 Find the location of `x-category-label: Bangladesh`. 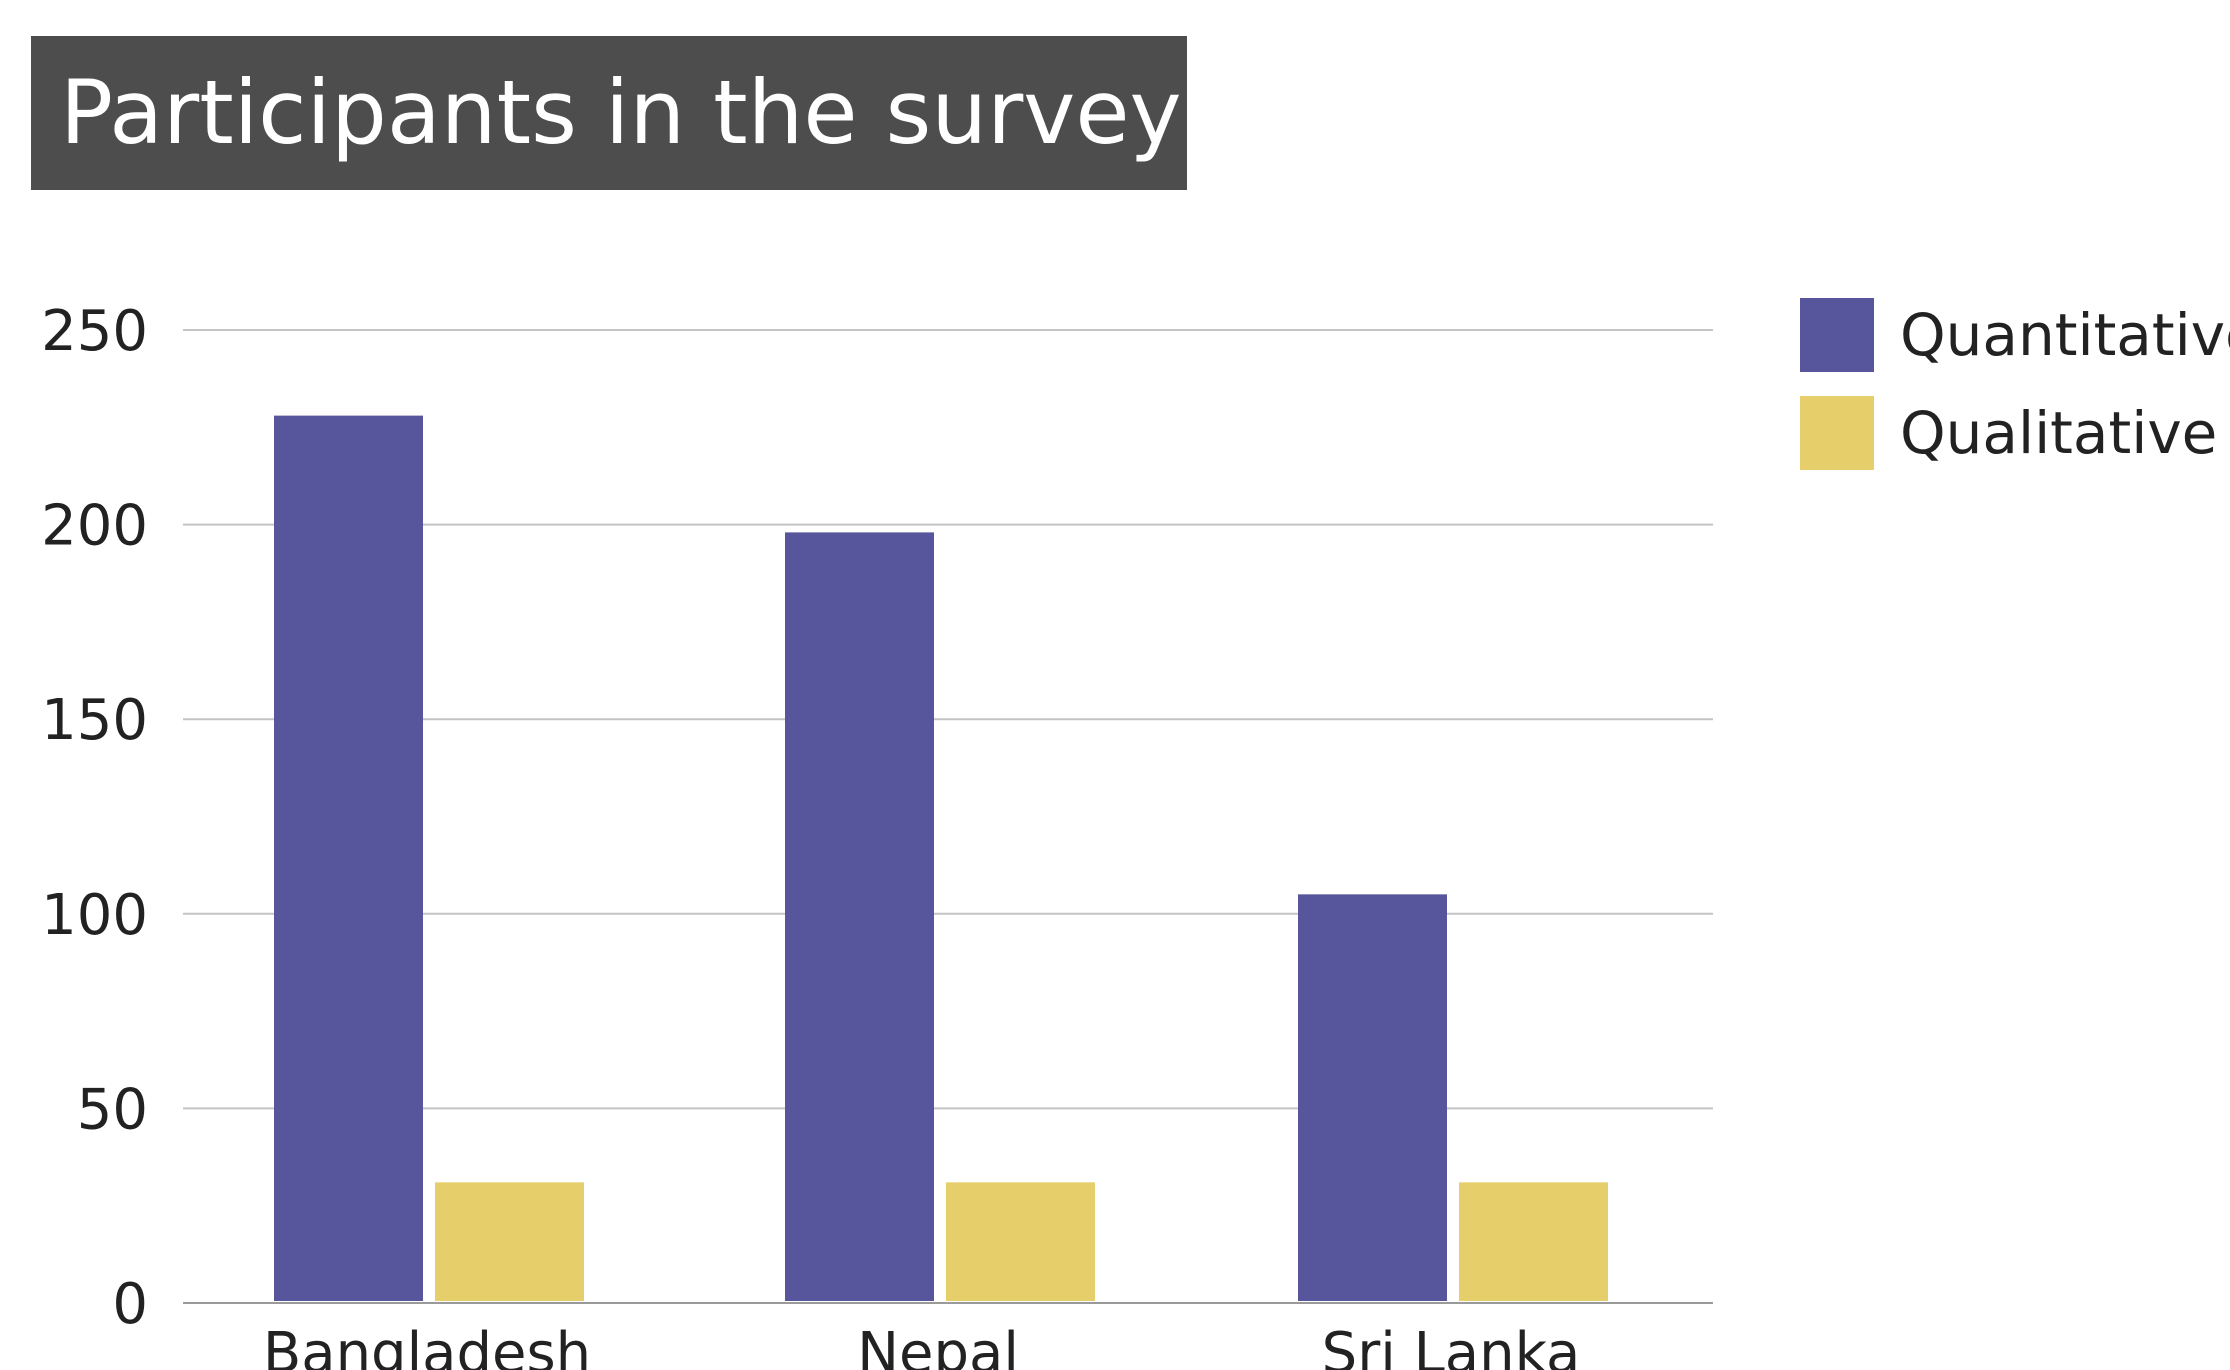

x-category-label: Bangladesh is located at coordinates (427, 1345).